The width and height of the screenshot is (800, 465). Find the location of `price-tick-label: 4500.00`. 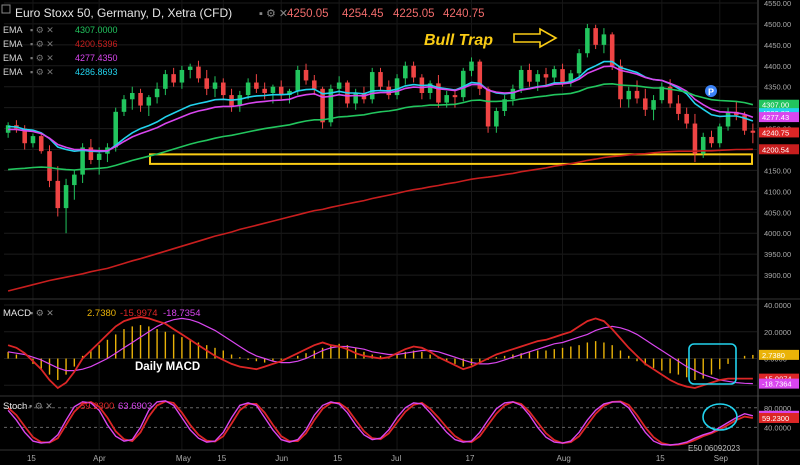

price-tick-label: 4500.00 is located at coordinates (777, 24).